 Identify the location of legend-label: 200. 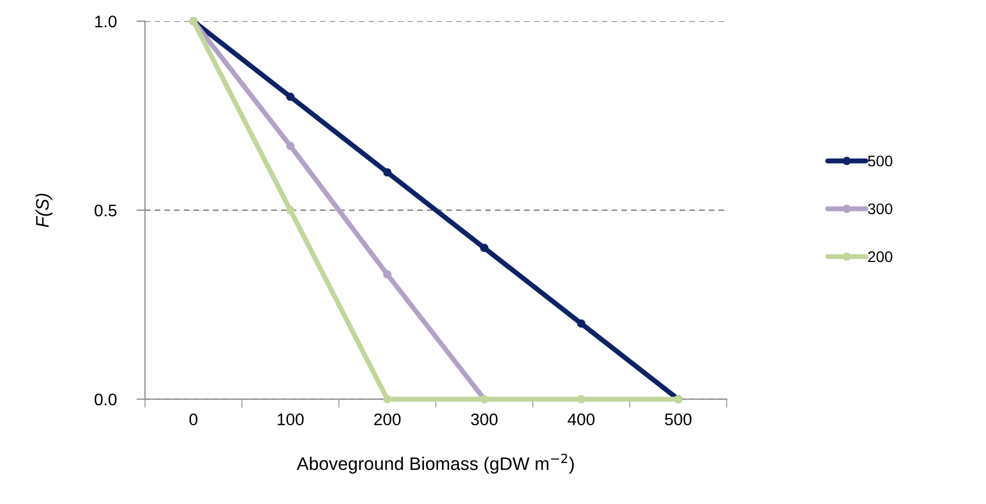
(880, 256).